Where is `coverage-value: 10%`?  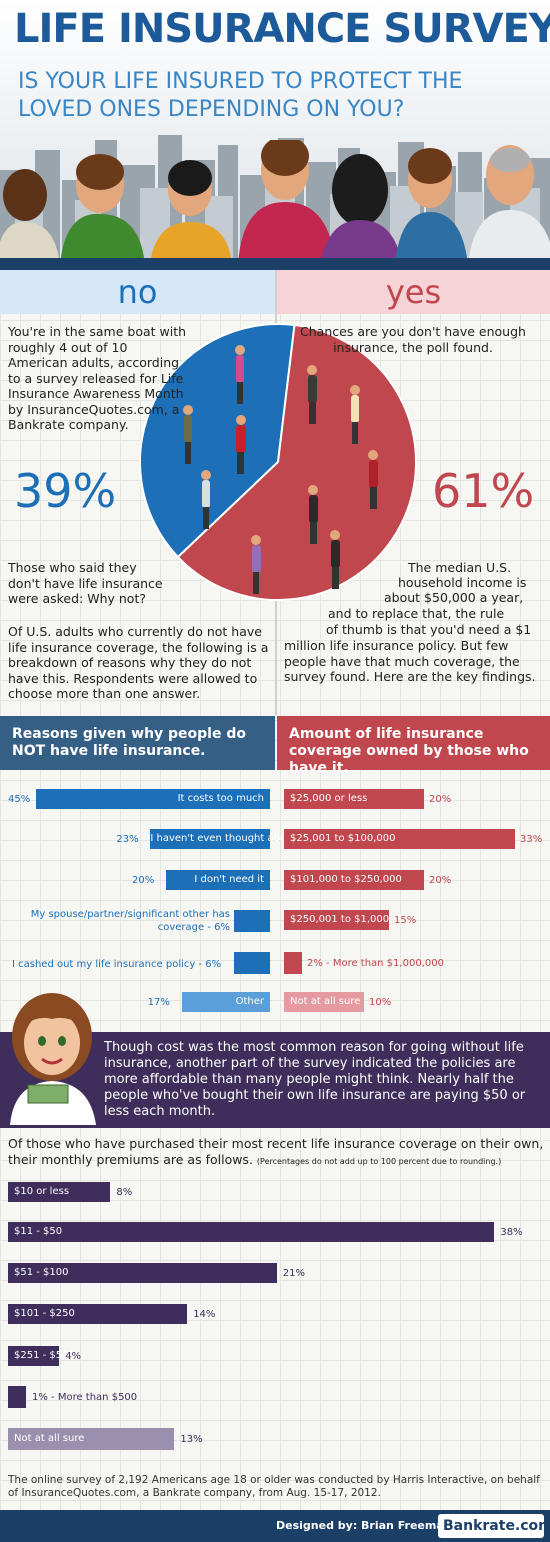
coverage-value: 10% is located at coordinates (380, 1002).